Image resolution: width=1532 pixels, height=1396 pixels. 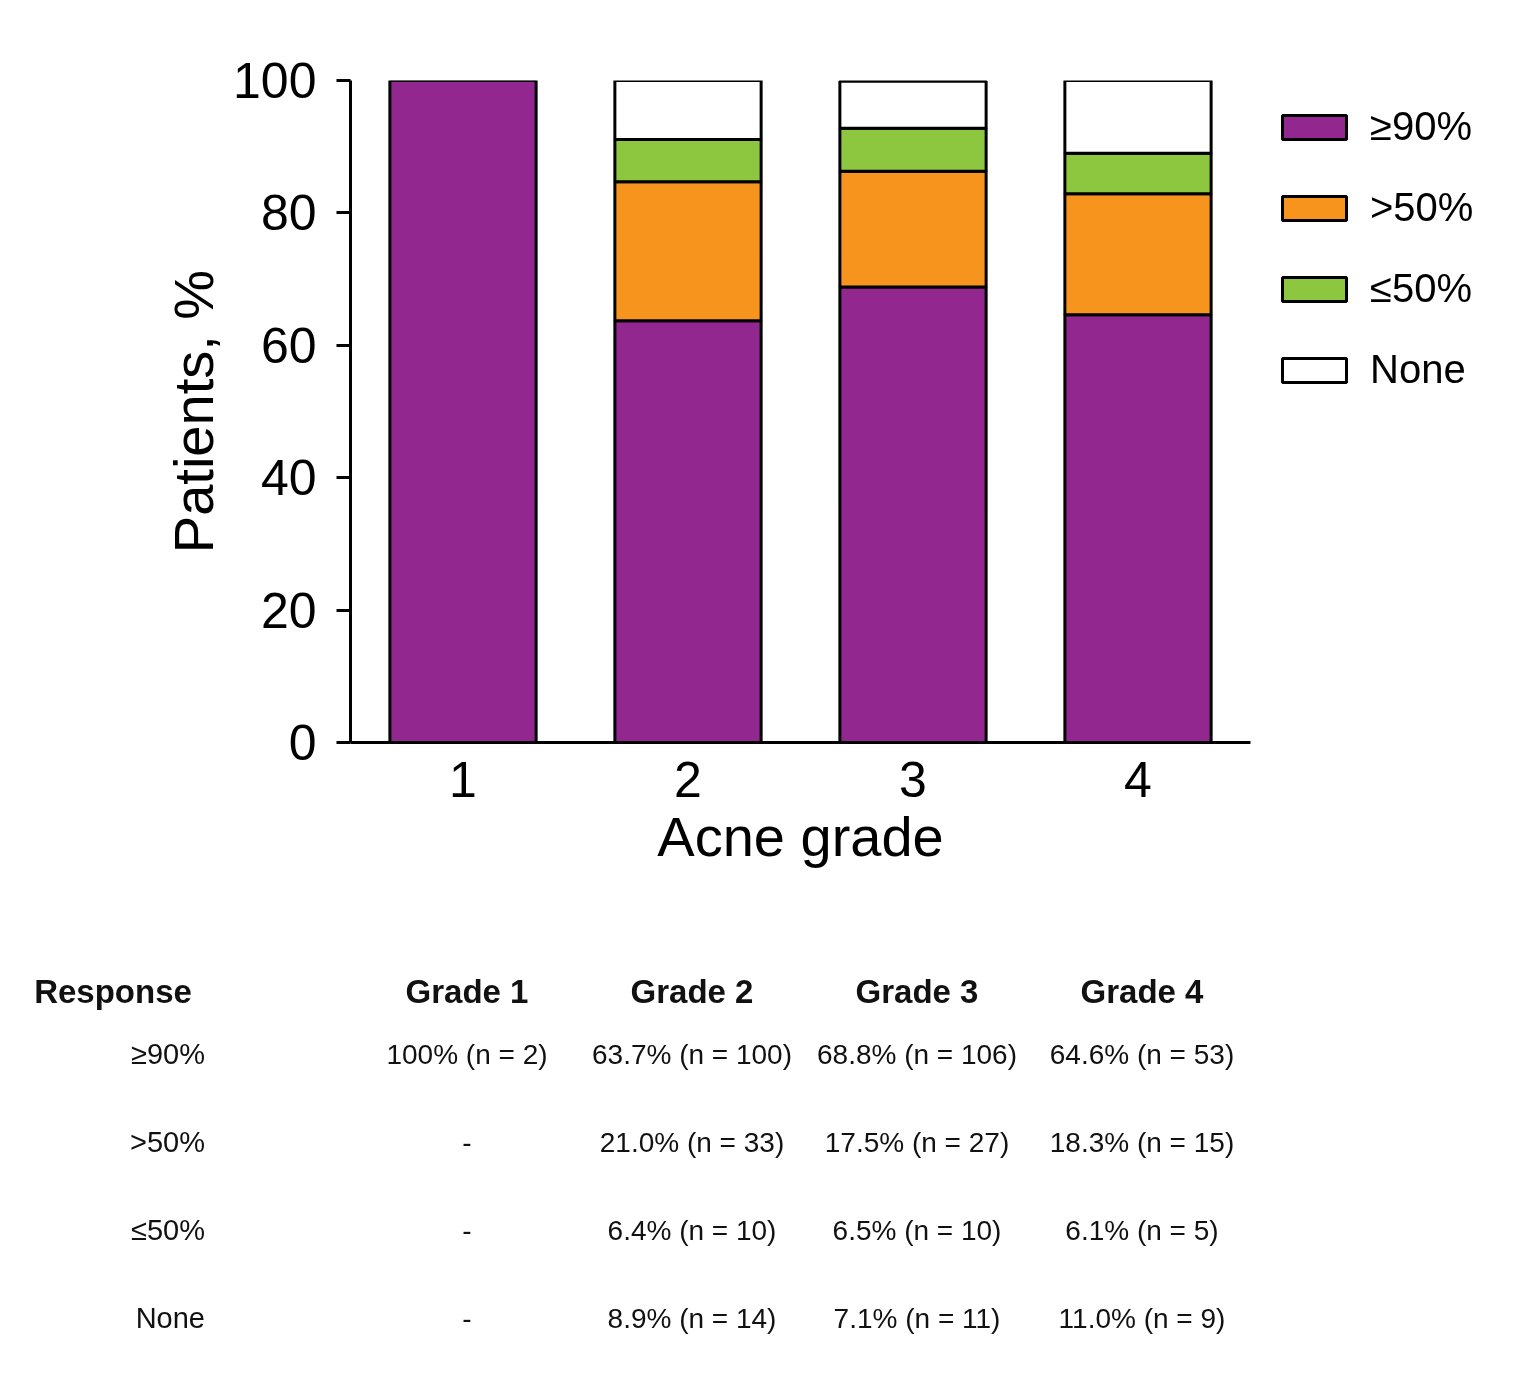 I want to click on data-label: 21.0% (n = 33), so click(x=692, y=1143).